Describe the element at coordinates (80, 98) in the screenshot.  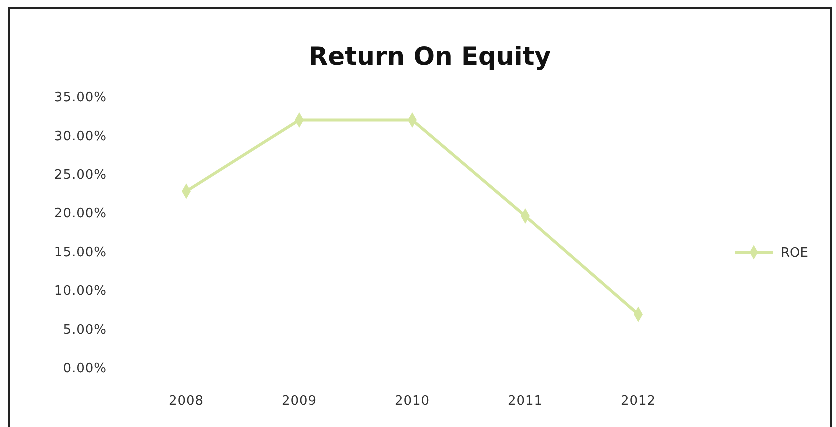
I see `y-tick-label: 35.00%` at that location.